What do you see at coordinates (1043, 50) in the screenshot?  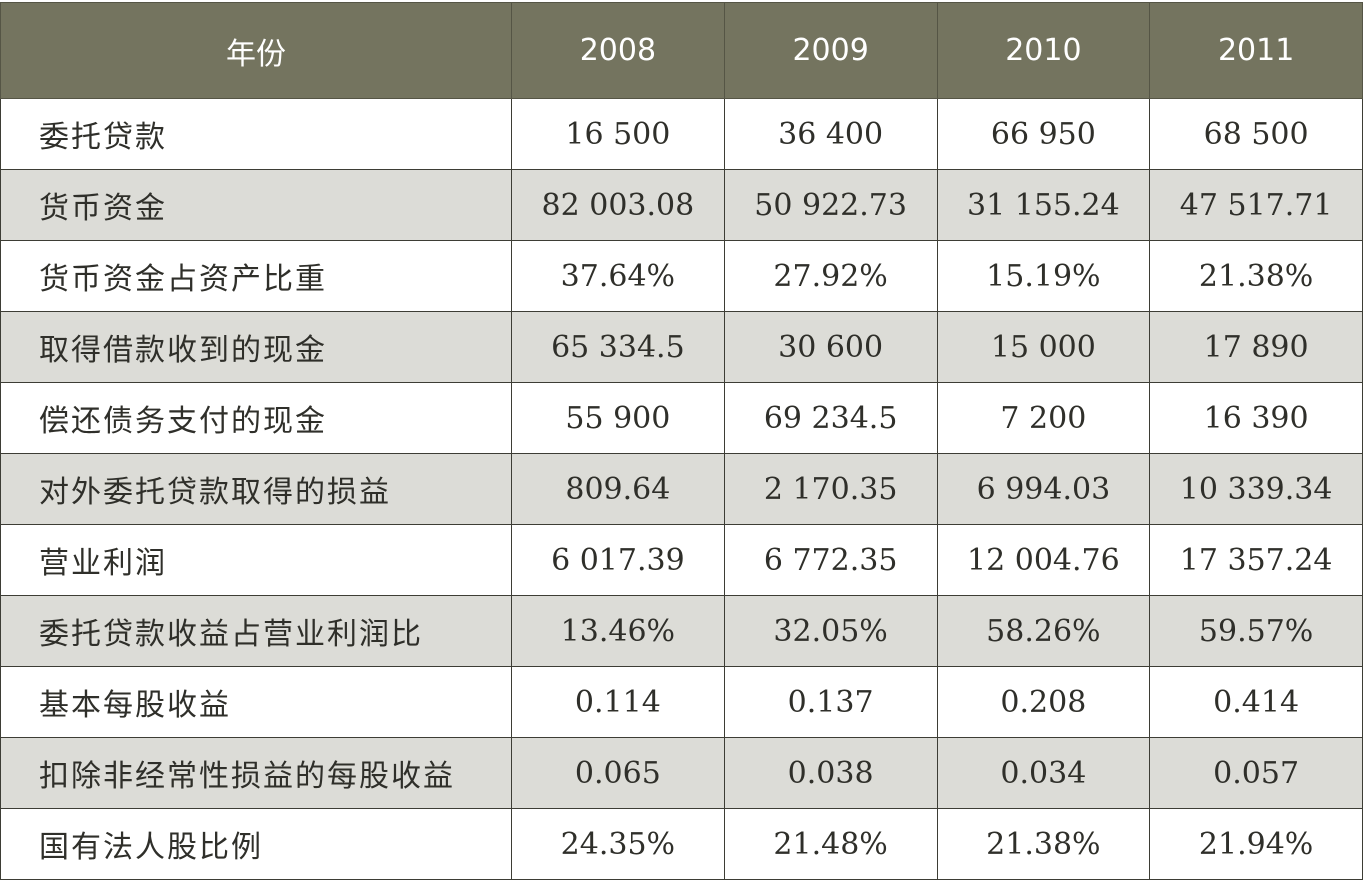 I see `header-year-2010: 2010` at bounding box center [1043, 50].